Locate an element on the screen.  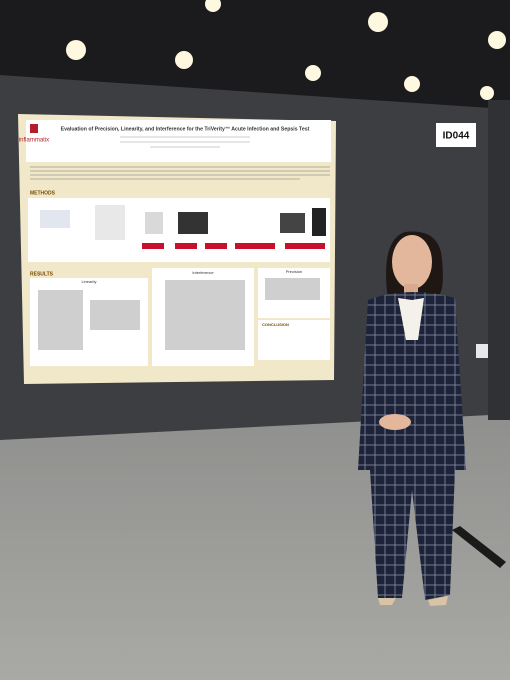
logo: inflammatix is located at coordinates (34, 141).